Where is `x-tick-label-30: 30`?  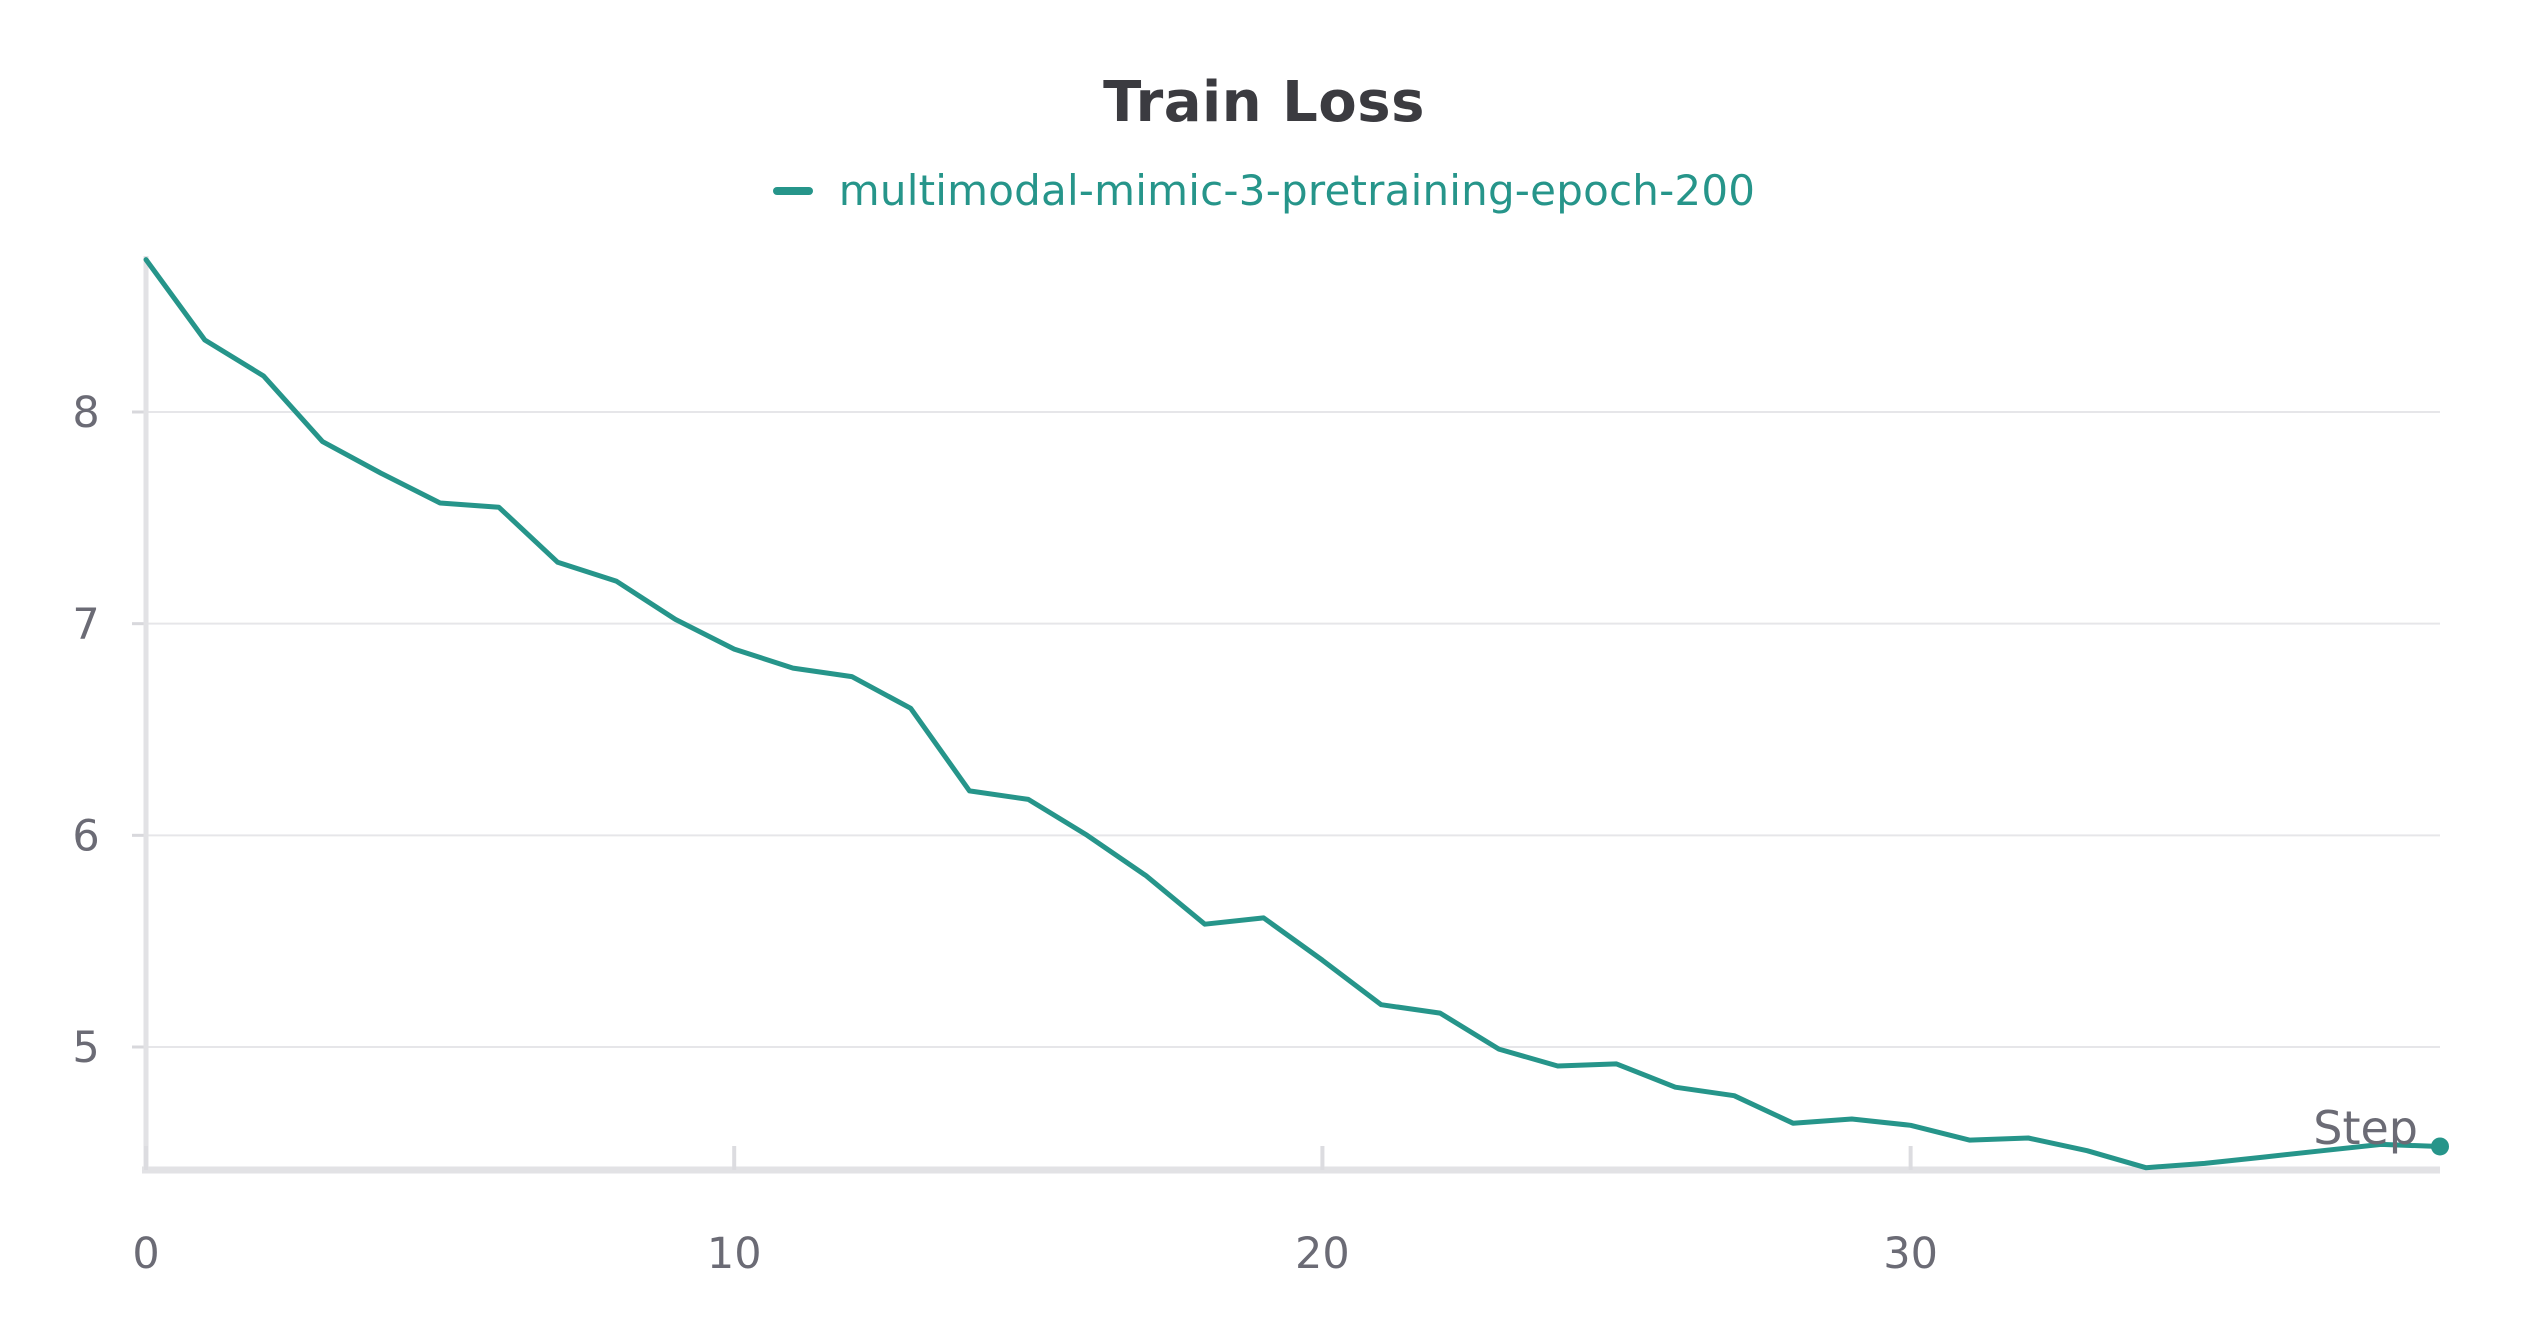 x-tick-label-30: 30 is located at coordinates (1910, 1254).